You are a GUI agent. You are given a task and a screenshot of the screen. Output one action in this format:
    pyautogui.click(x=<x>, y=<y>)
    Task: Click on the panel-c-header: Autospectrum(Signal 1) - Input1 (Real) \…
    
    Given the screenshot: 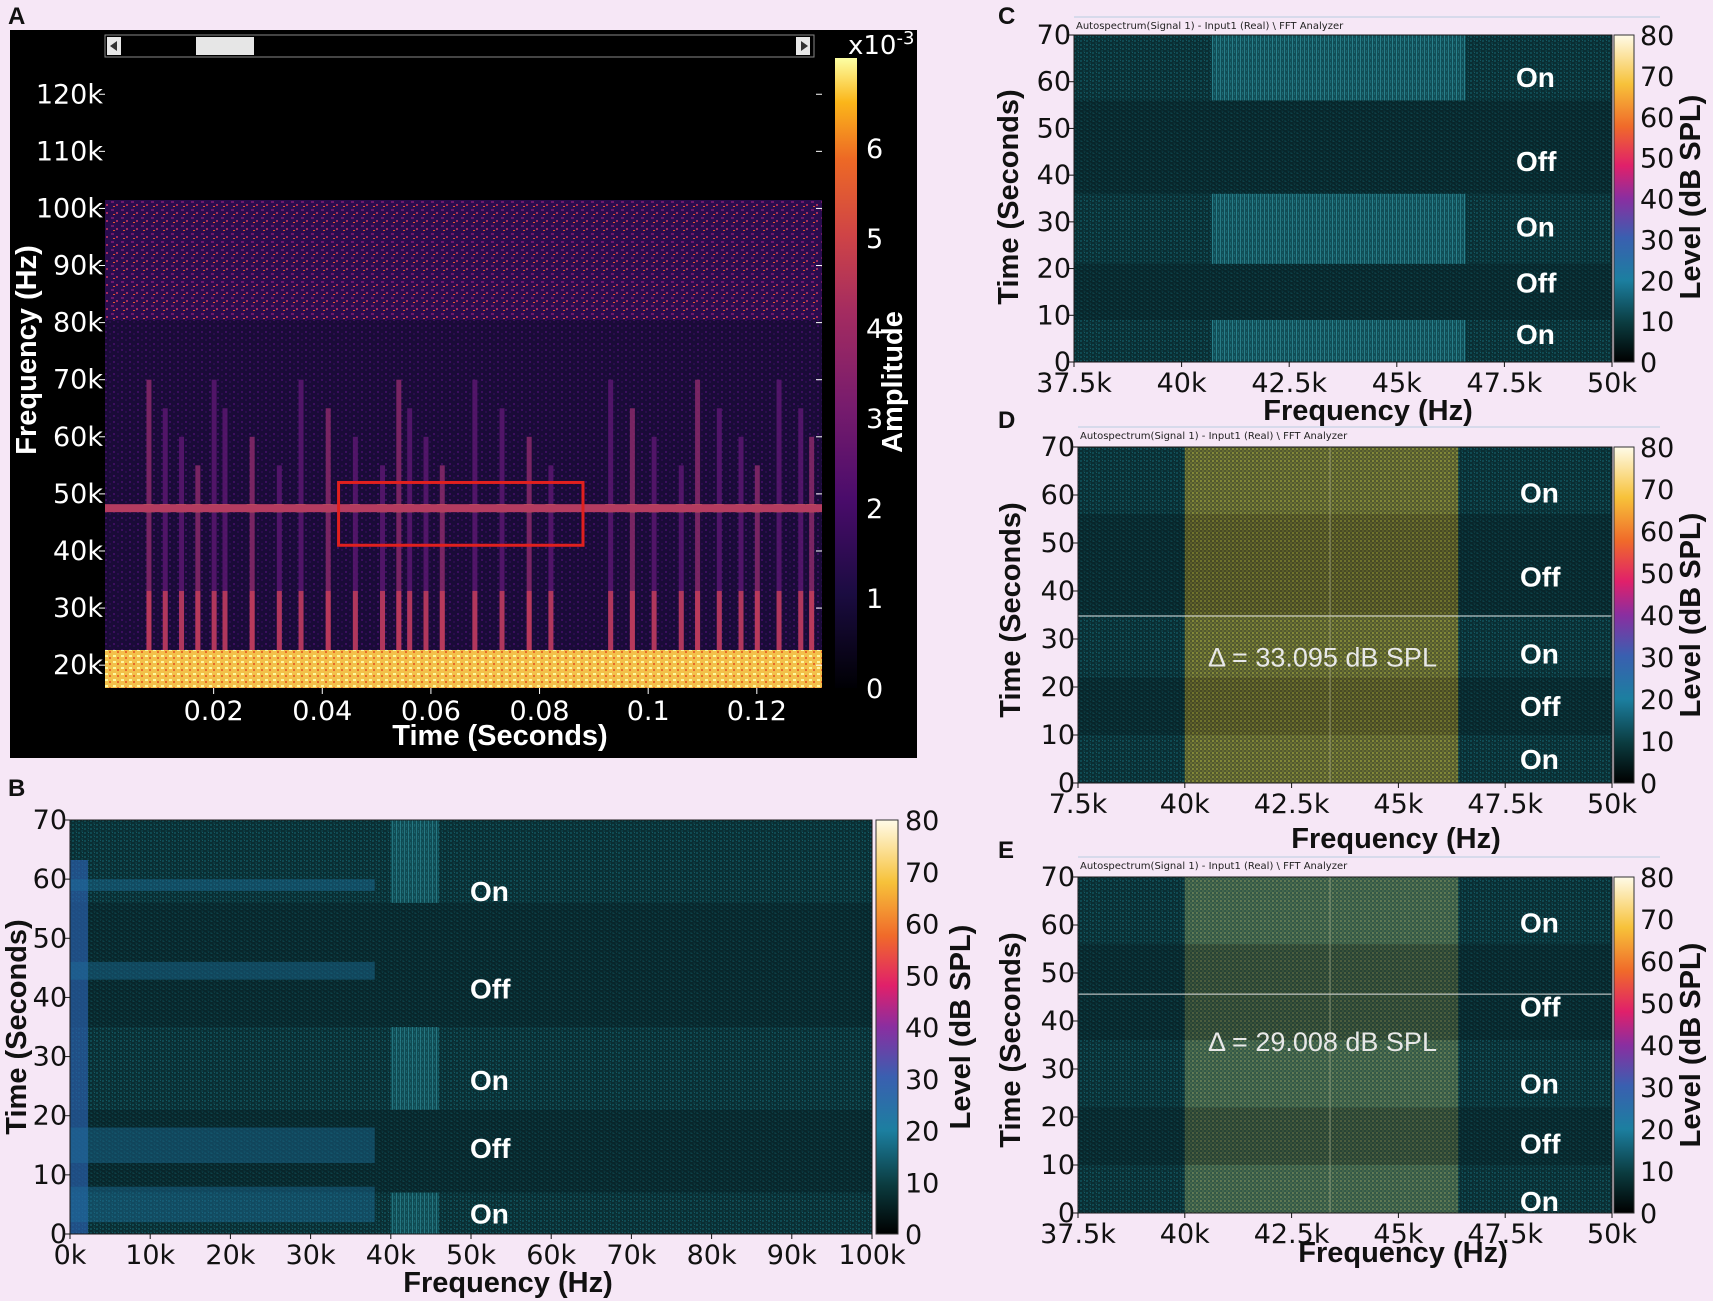 What is the action you would take?
    pyautogui.click(x=1210, y=26)
    